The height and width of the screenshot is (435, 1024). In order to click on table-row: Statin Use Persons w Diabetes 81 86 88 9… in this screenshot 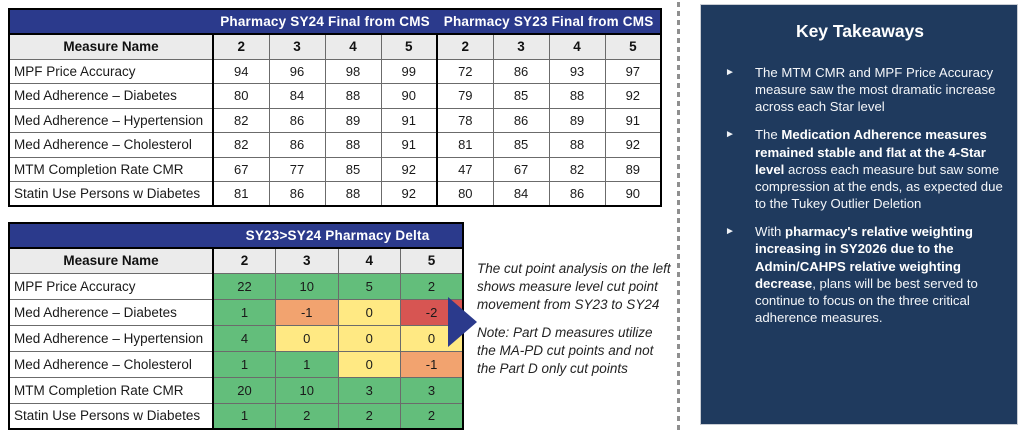, I will do `click(335, 194)`.